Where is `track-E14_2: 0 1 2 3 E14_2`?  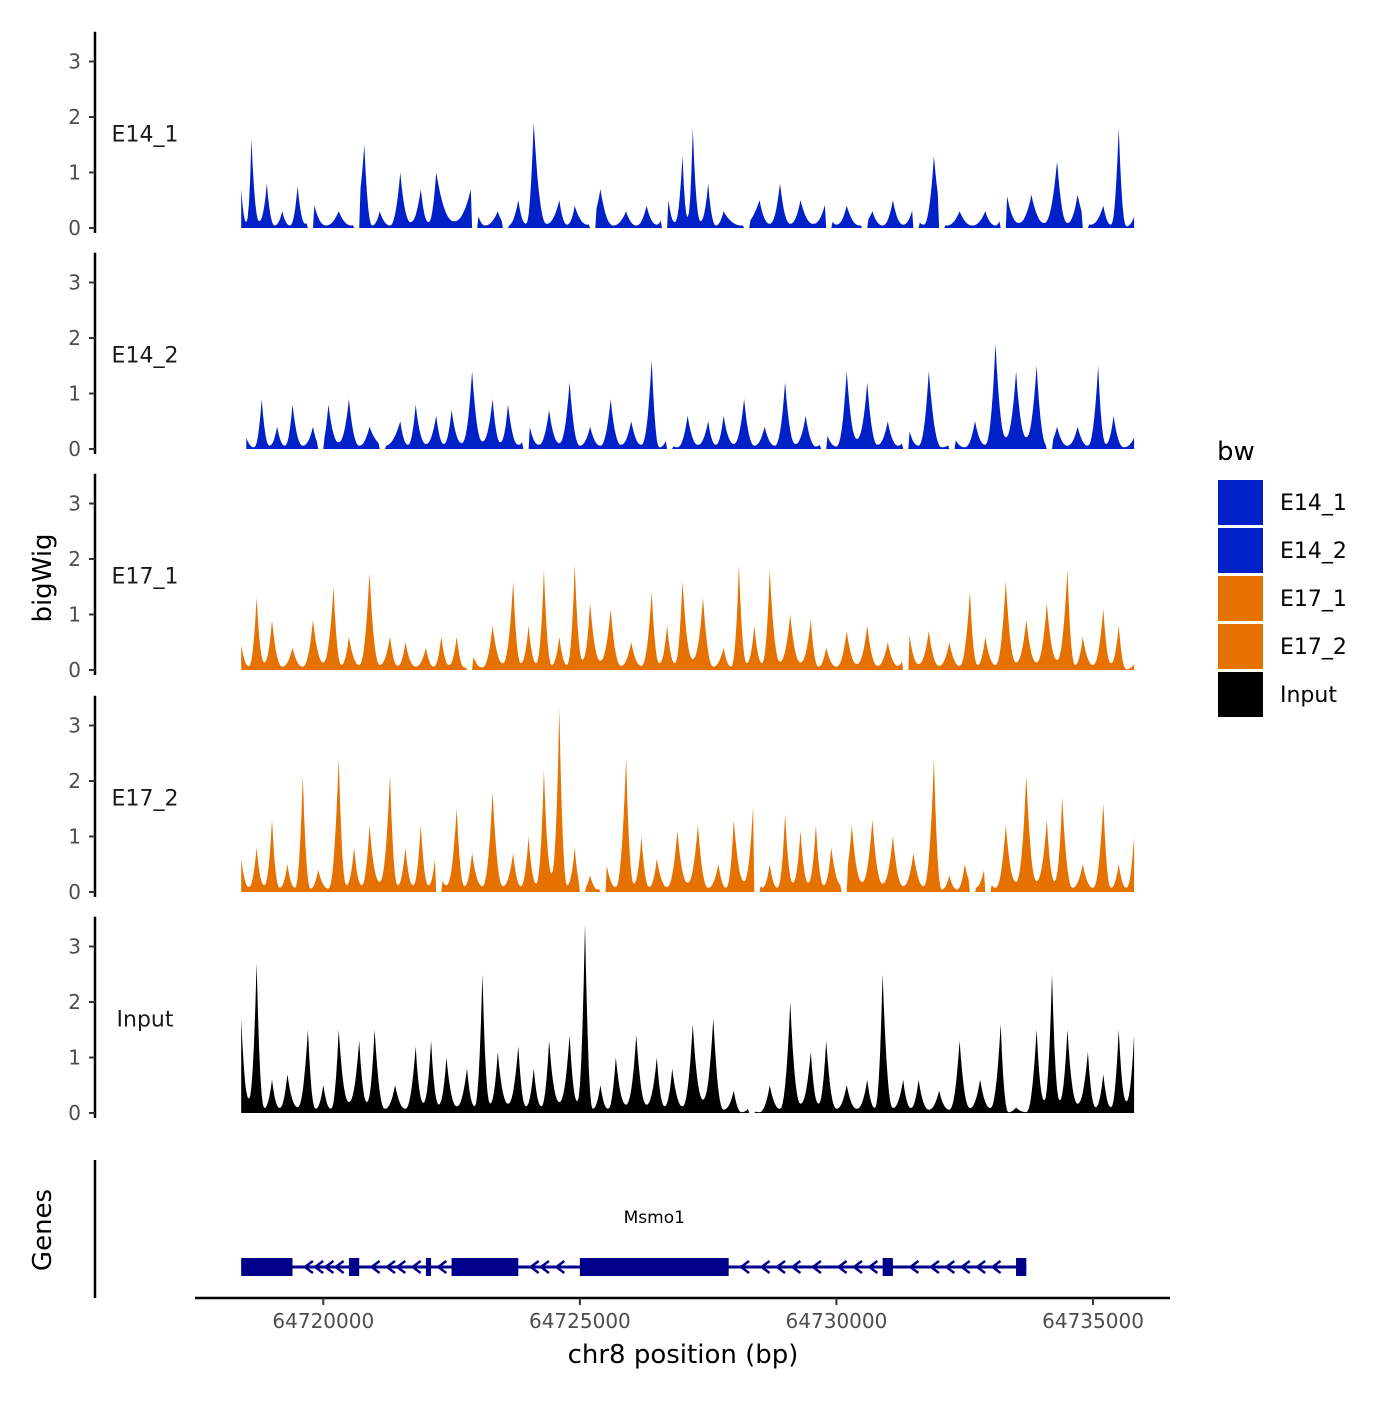 track-E14_2: 0 1 2 3 E14_2 is located at coordinates (601, 357).